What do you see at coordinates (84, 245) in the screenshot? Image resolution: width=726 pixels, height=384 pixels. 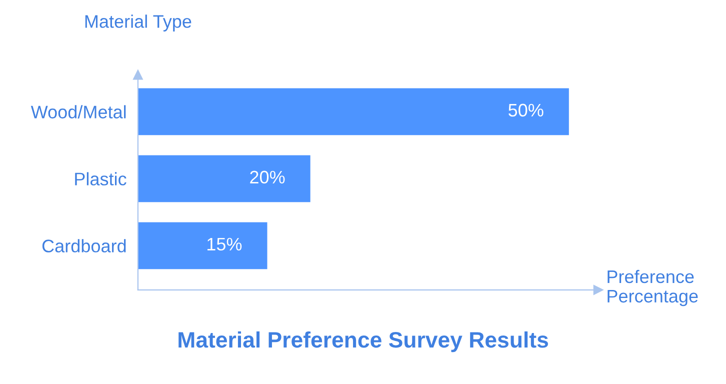 I see `y-tick-label: Cardboard` at bounding box center [84, 245].